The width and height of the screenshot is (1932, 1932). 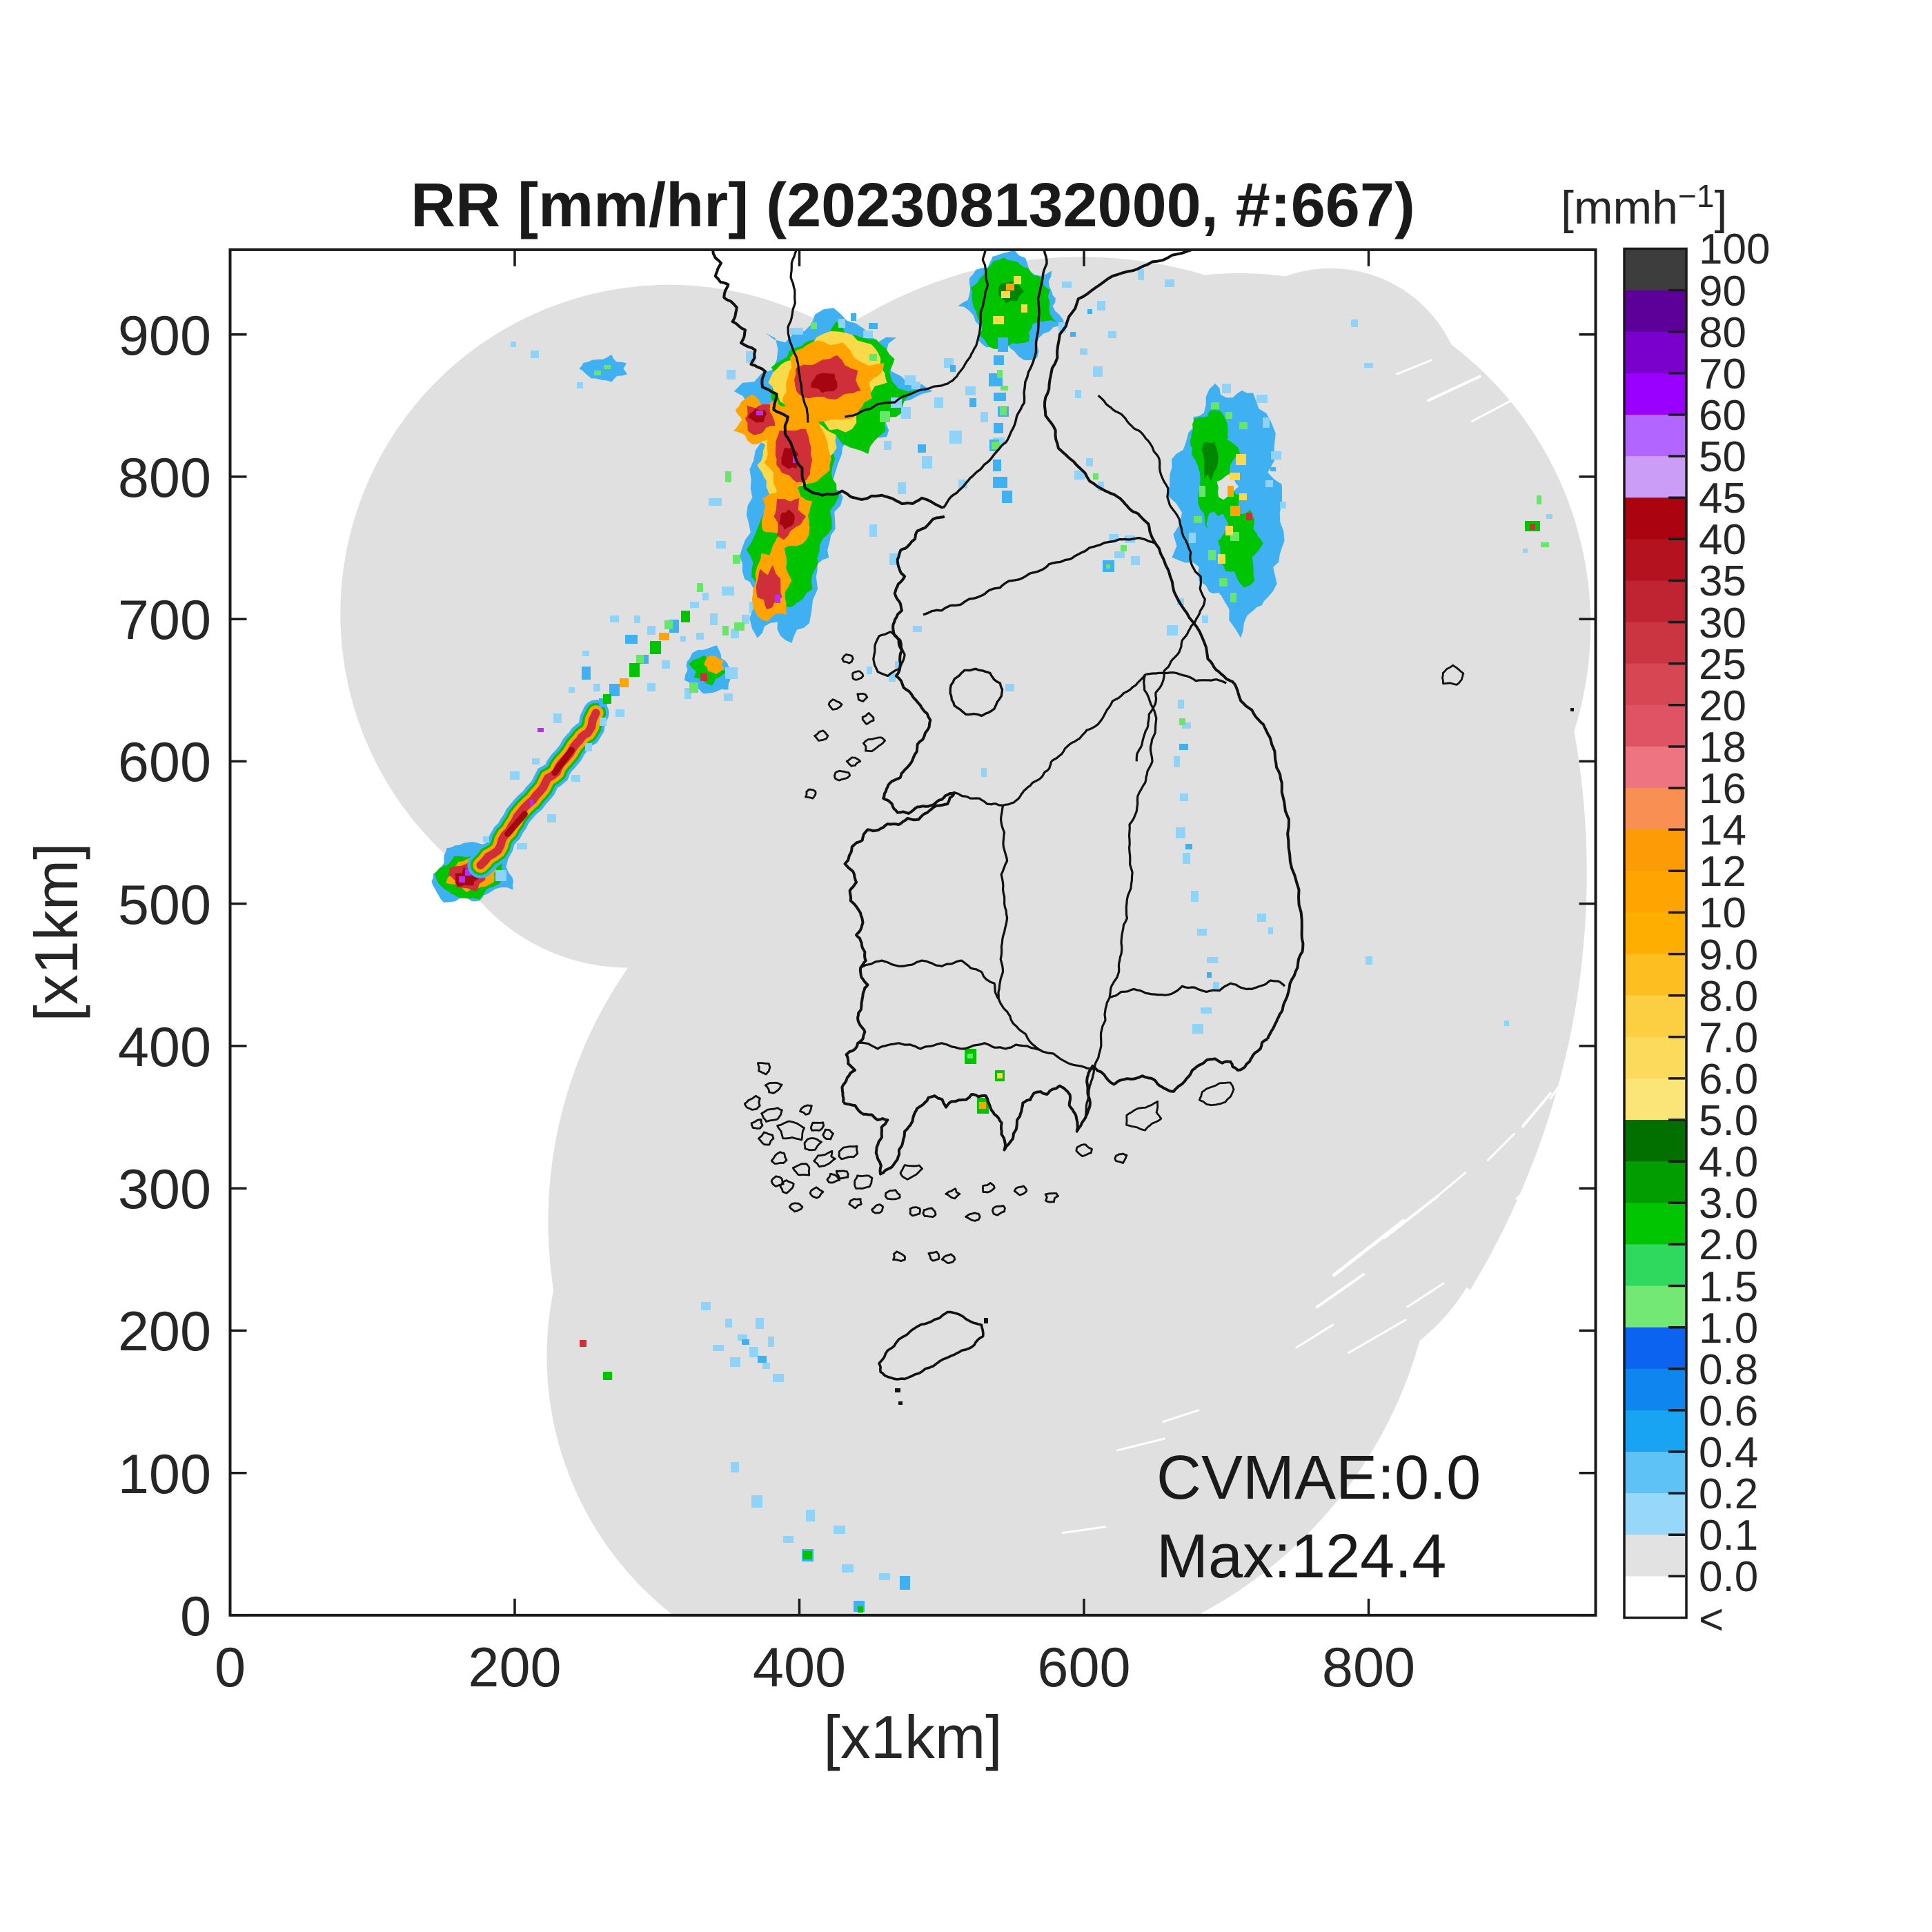 What do you see at coordinates (164, 620) in the screenshot?
I see `svg-text: 700` at bounding box center [164, 620].